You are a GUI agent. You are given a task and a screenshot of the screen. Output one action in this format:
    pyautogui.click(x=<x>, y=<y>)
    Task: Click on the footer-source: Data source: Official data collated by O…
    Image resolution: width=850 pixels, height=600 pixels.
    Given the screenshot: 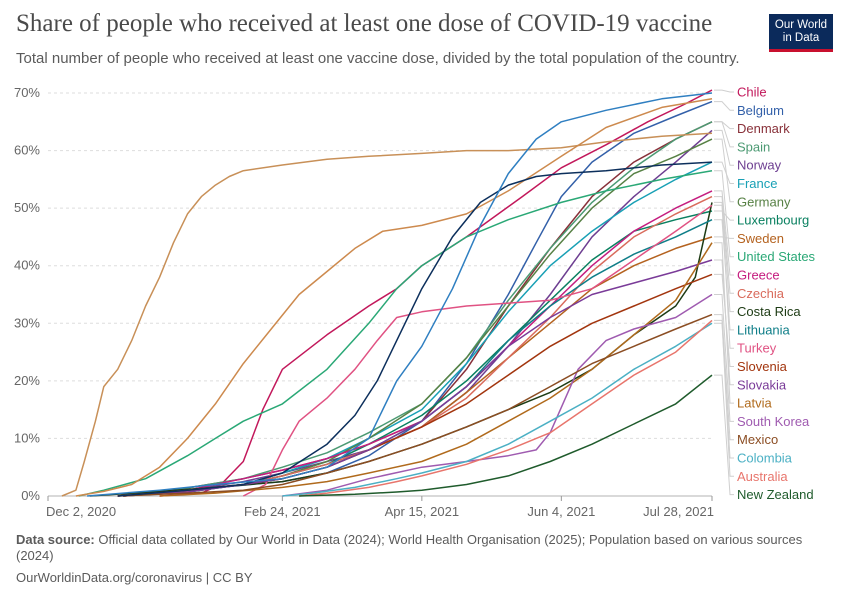 What is the action you would take?
    pyautogui.click(x=416, y=548)
    